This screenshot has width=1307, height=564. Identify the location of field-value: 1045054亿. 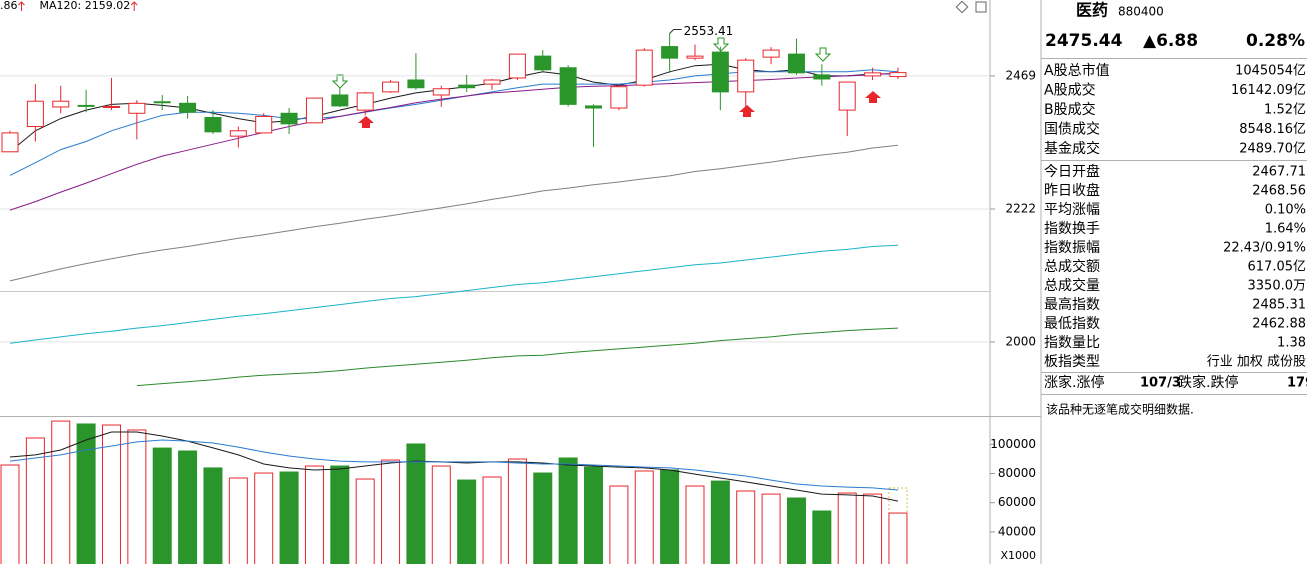
(1270, 71).